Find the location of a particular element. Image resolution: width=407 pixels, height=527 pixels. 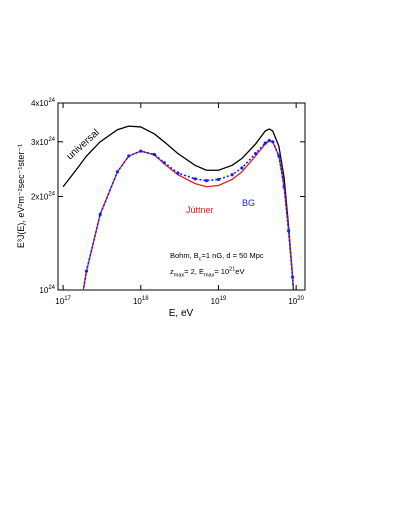

tick-label: 1018 is located at coordinates (141, 301).